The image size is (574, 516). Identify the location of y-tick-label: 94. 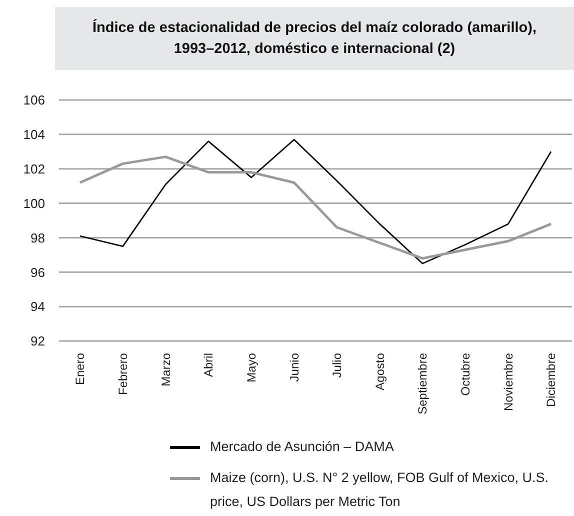
(37, 306).